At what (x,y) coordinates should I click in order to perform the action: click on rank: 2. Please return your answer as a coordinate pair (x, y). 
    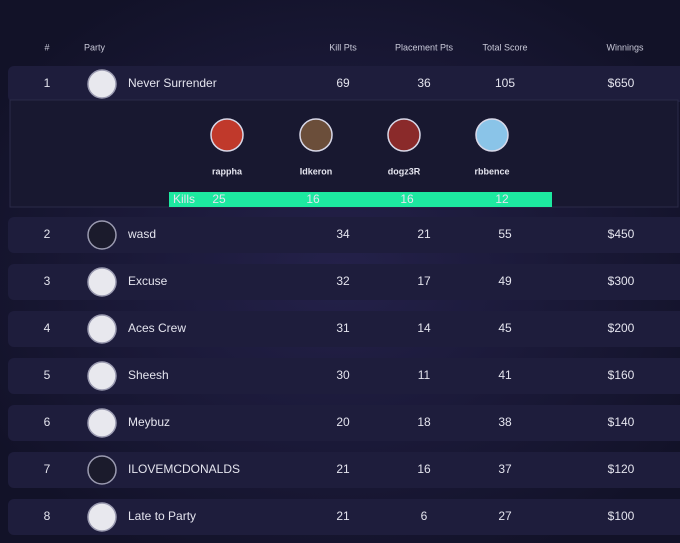
    Looking at the image, I should click on (47, 234).